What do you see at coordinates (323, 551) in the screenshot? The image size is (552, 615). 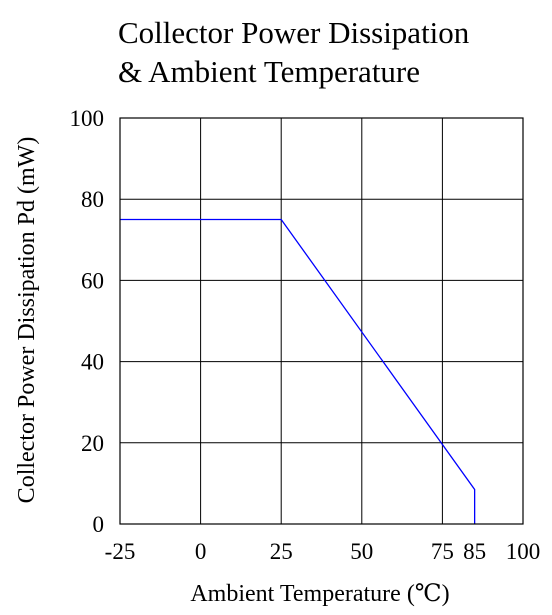 I see `x-tick-labels: -25 0 25 50 75 85 100` at bounding box center [323, 551].